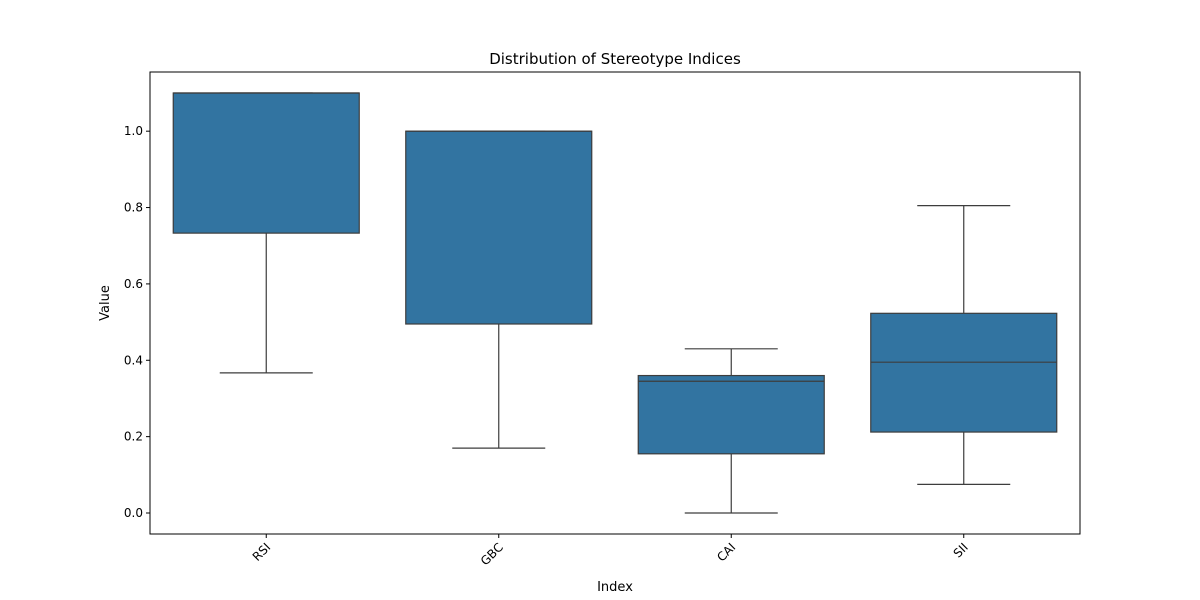 This screenshot has height=600, width=1200. I want to click on box-gbc, so click(499, 227).